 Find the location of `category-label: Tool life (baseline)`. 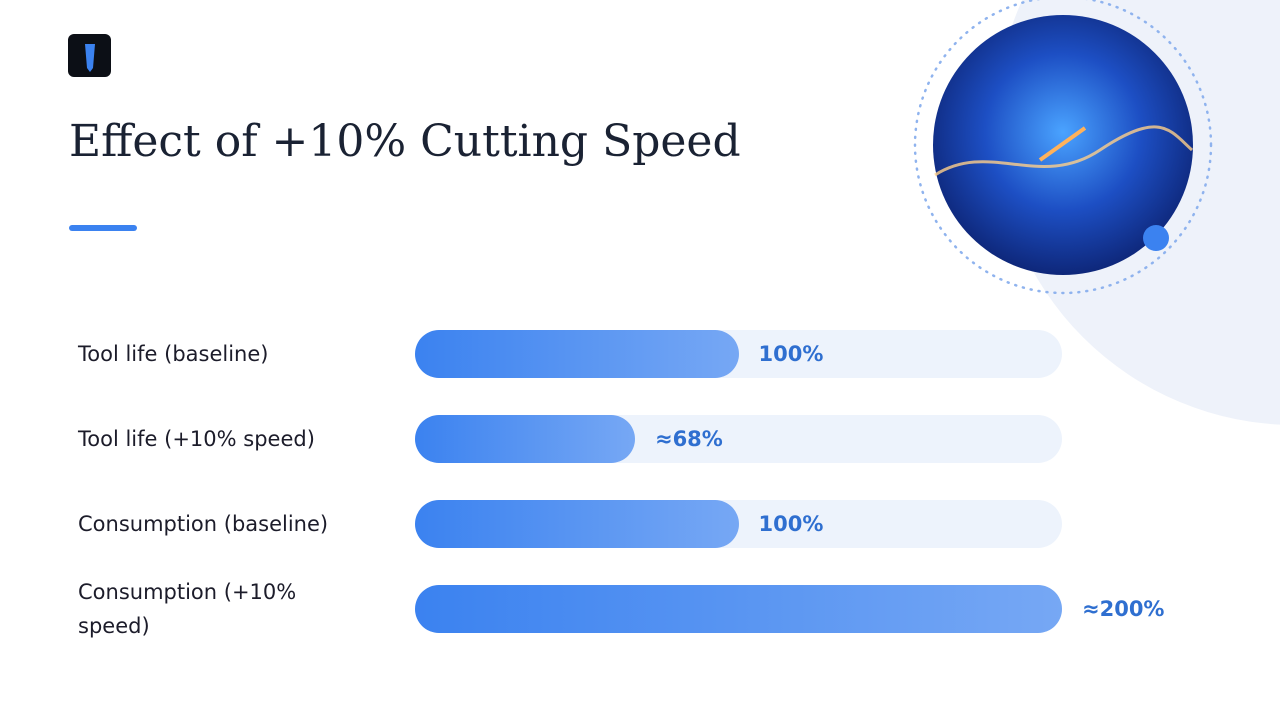

category-label: Tool life (baseline) is located at coordinates (173, 354).